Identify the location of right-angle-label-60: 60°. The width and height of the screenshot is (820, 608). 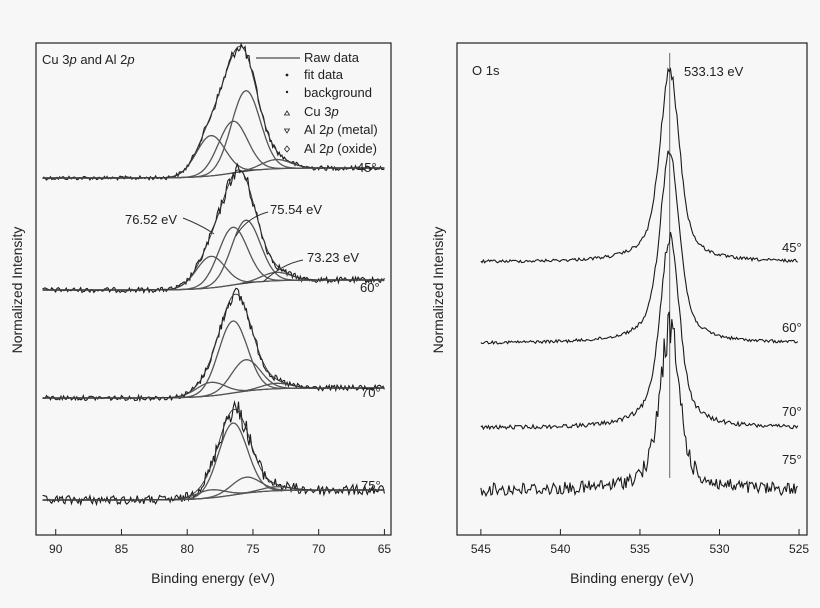
(792, 327).